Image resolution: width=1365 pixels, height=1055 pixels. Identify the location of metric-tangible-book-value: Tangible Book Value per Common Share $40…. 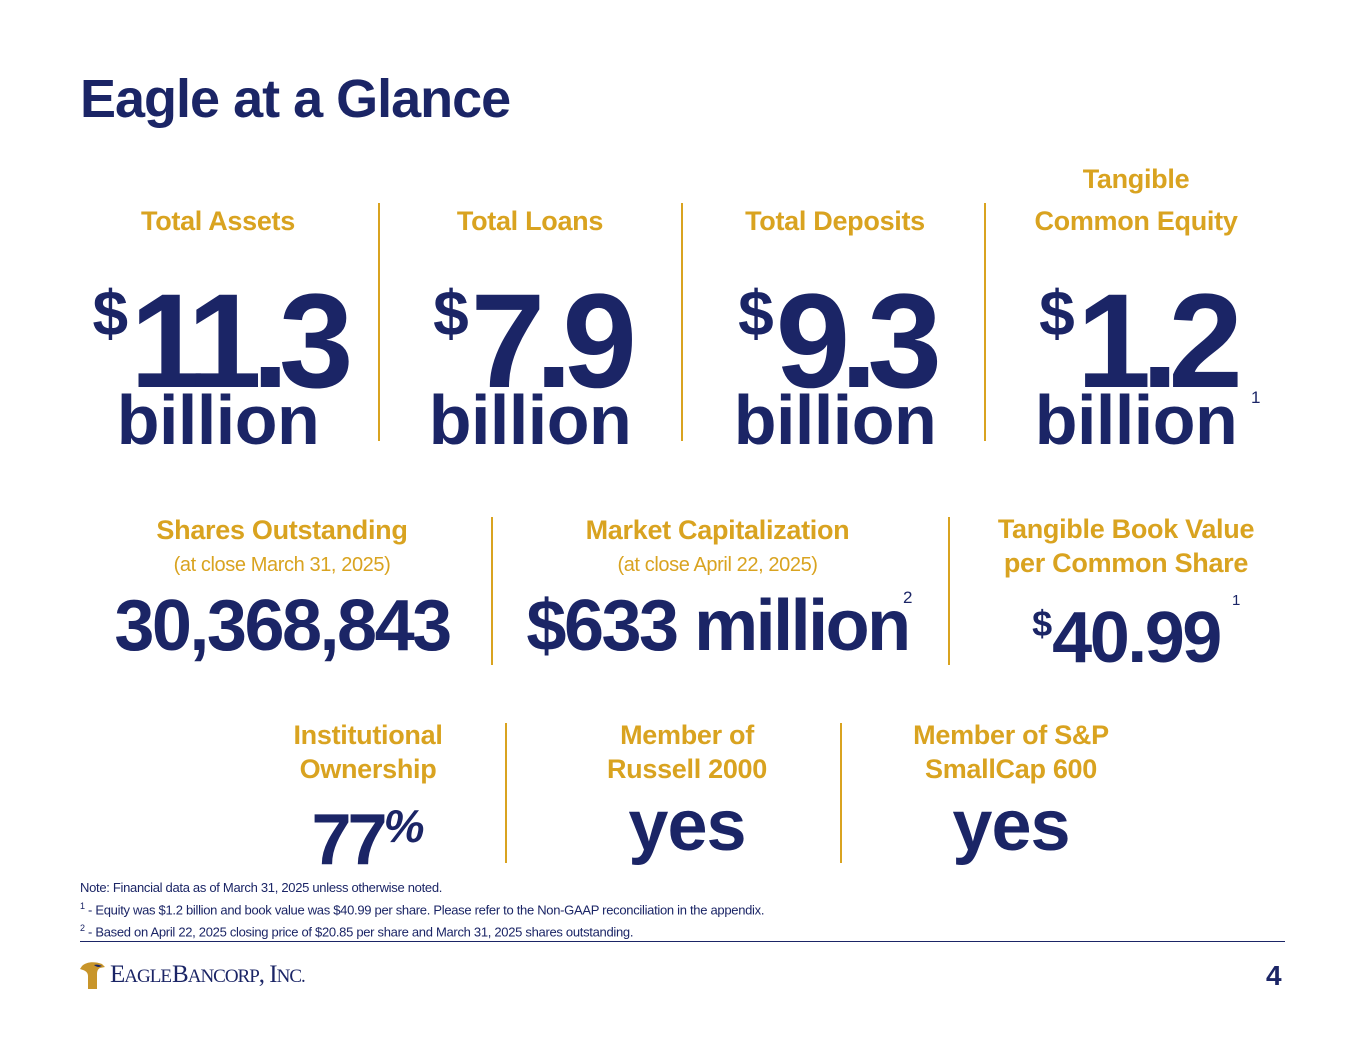
(1126, 595).